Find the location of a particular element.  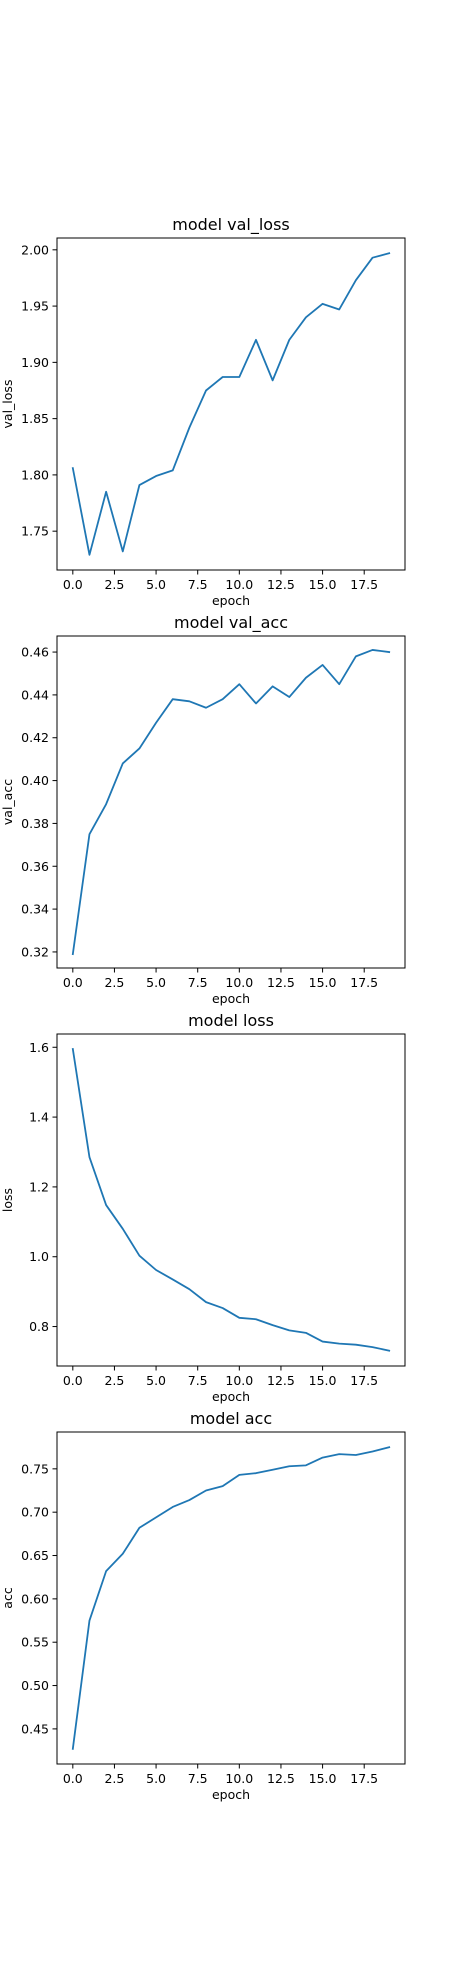

y-tick-label: 0.38 is located at coordinates (35, 823).